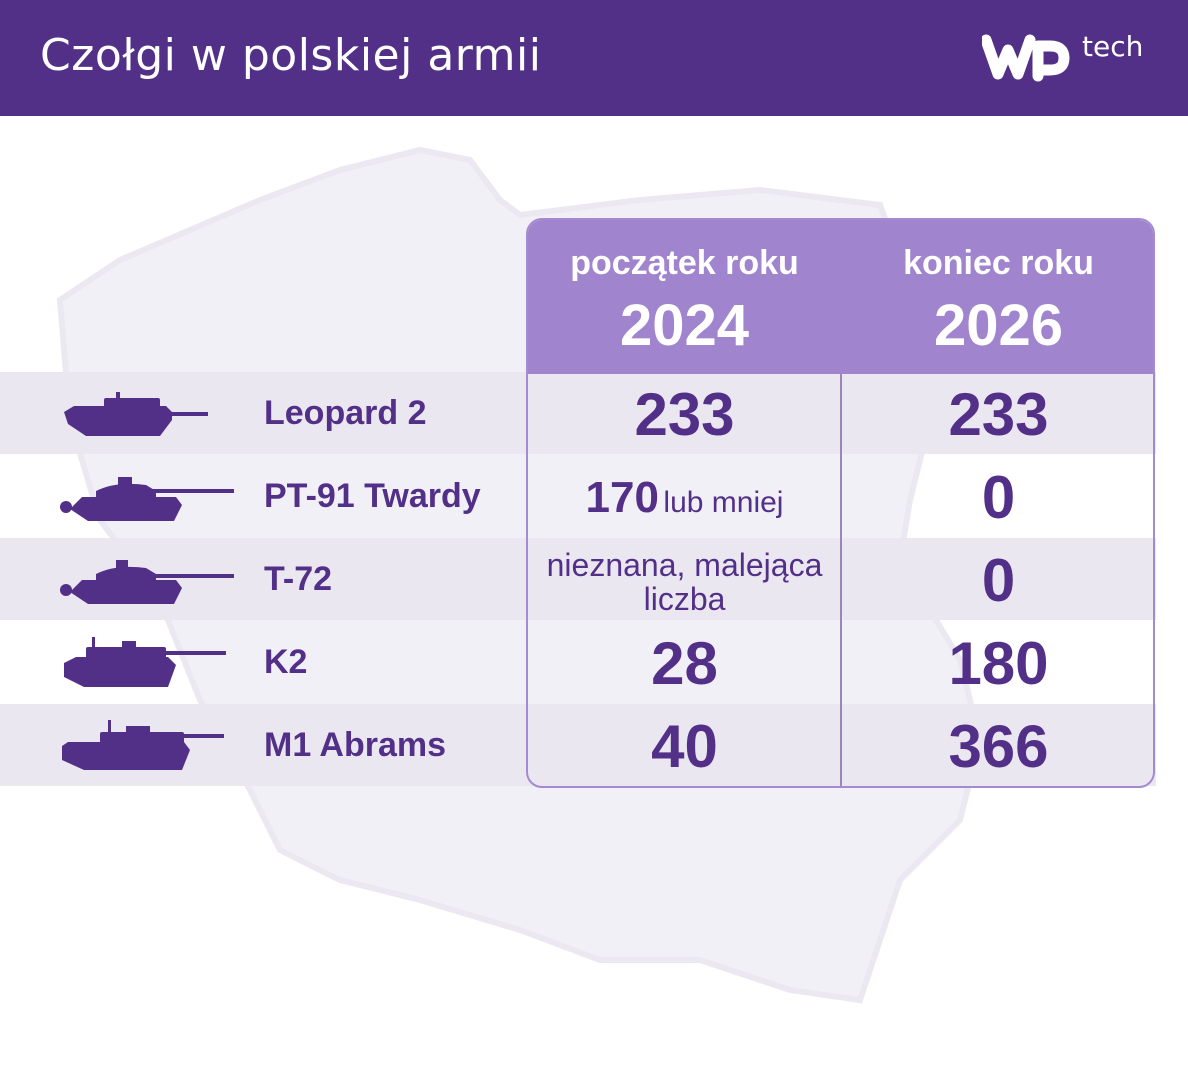 Image resolution: width=1188 pixels, height=1080 pixels. What do you see at coordinates (147, 499) in the screenshot?
I see `pt-91-tank-icon` at bounding box center [147, 499].